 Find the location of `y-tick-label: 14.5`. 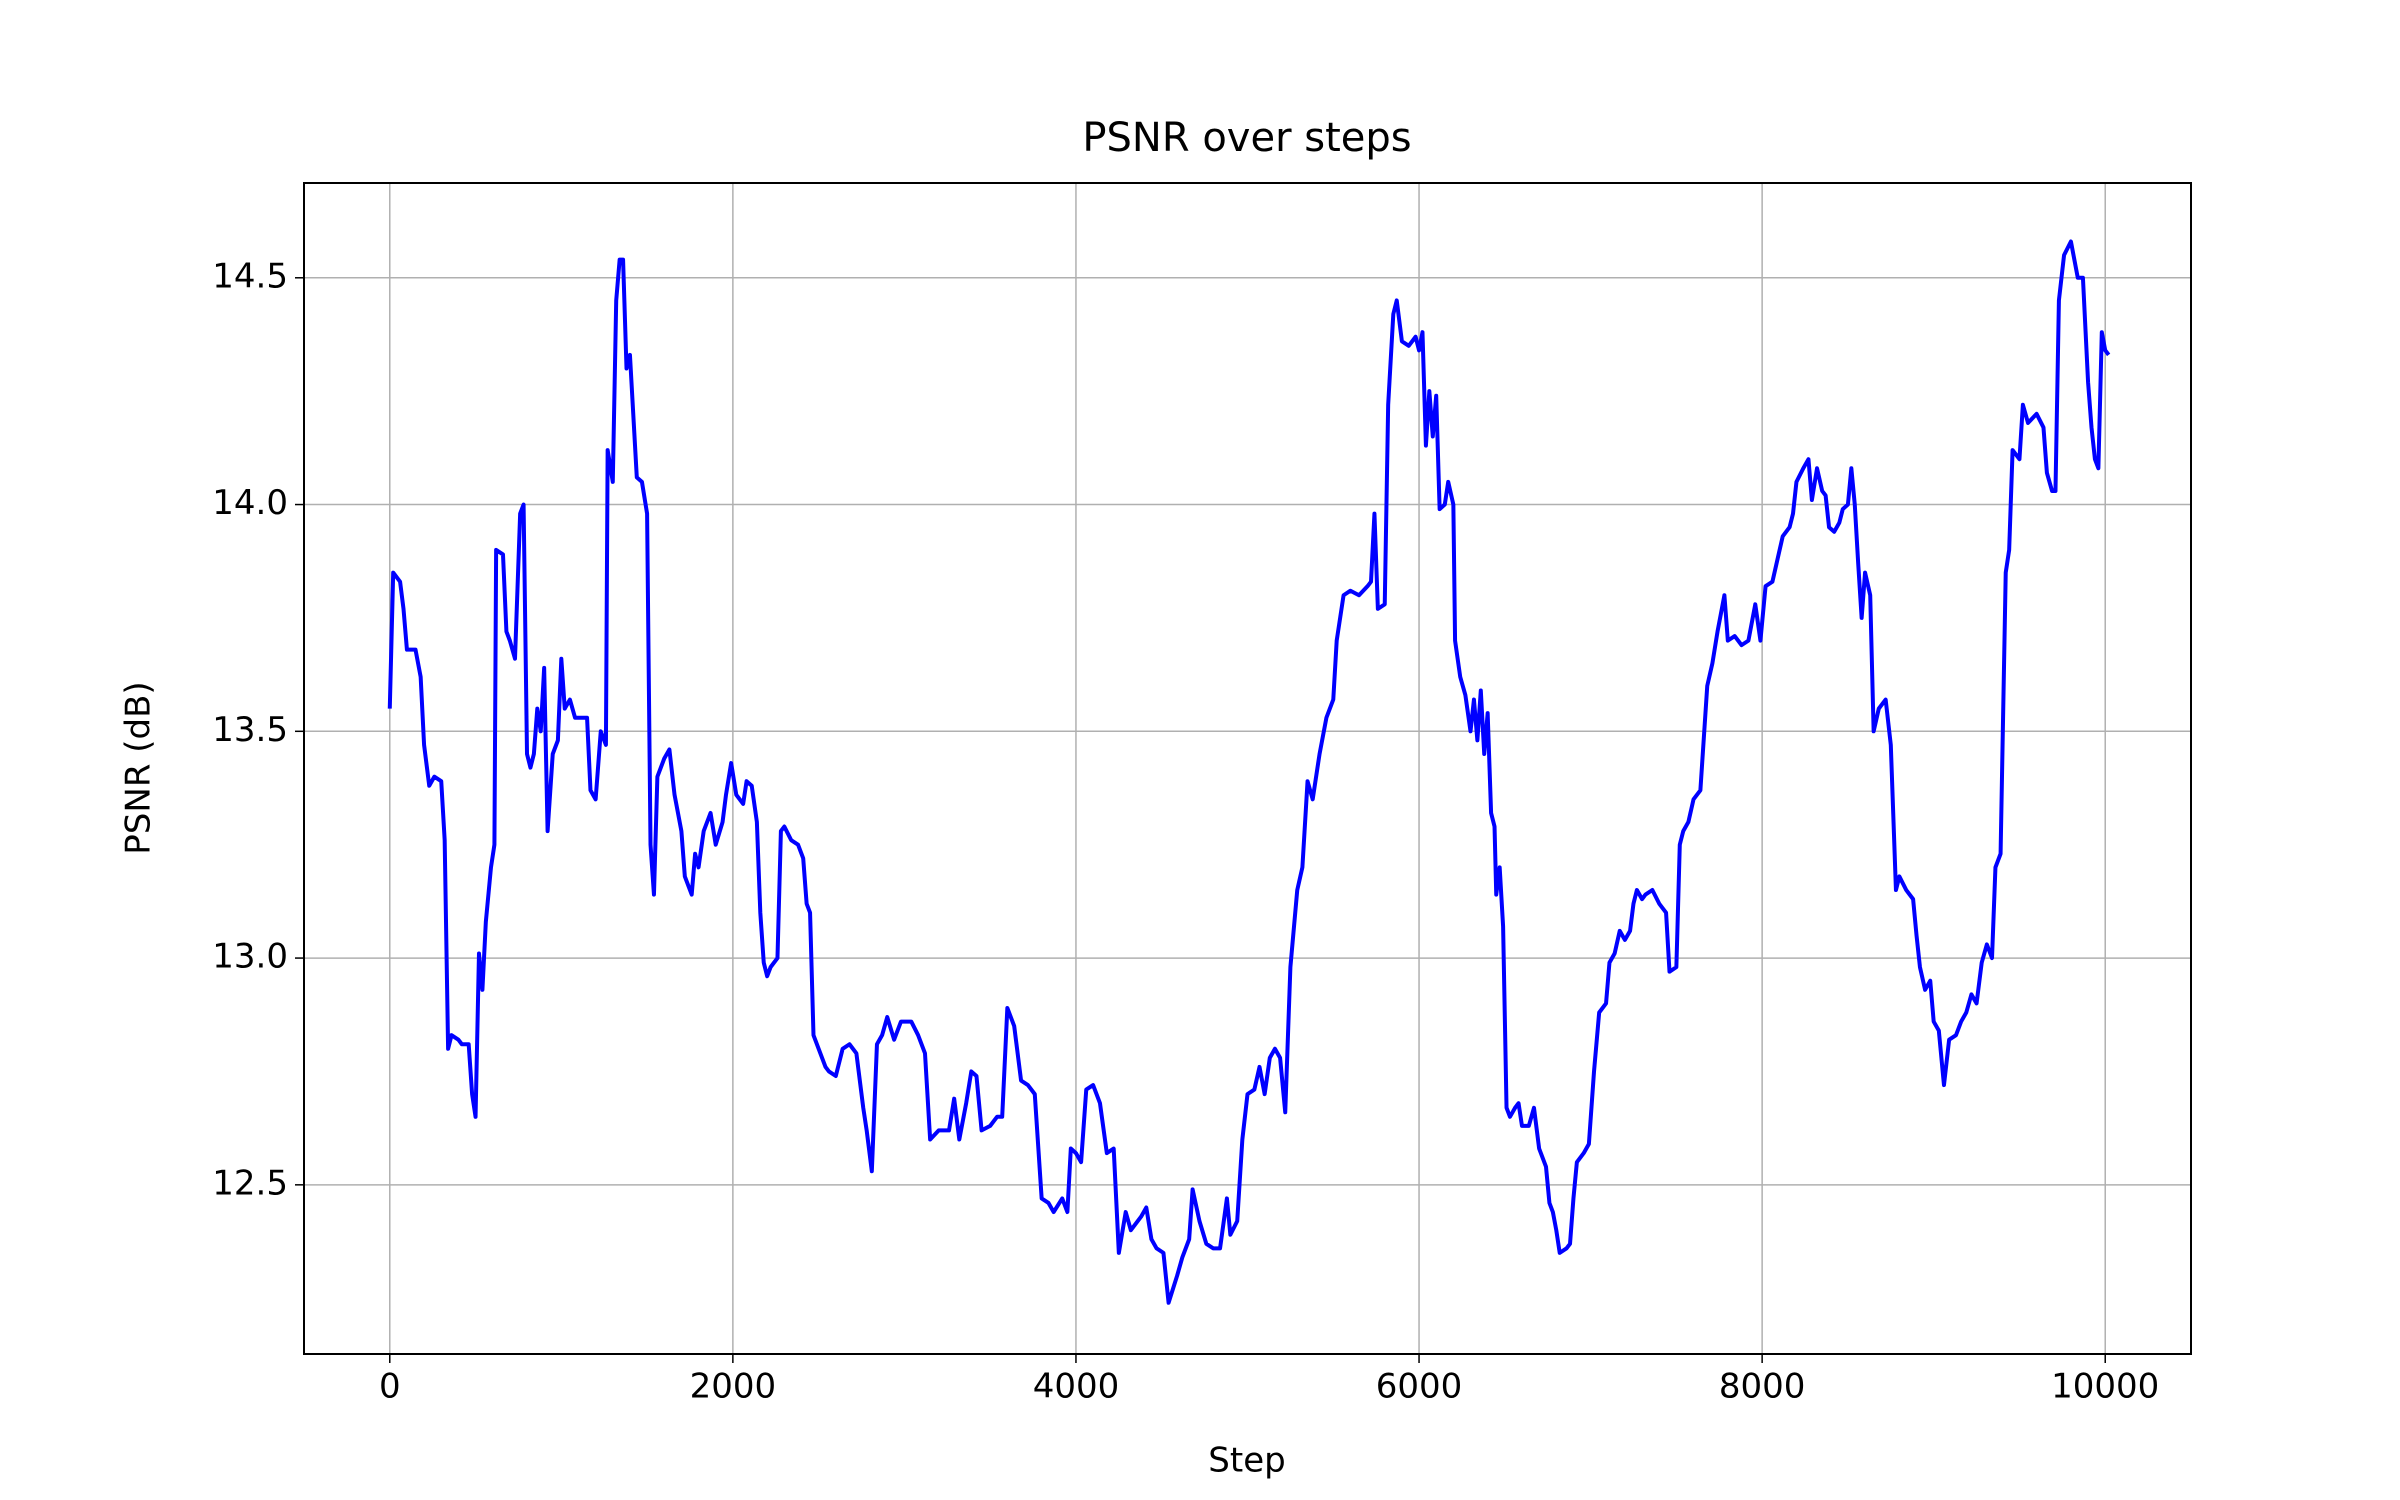

y-tick-label: 14.5 is located at coordinates (250, 276).